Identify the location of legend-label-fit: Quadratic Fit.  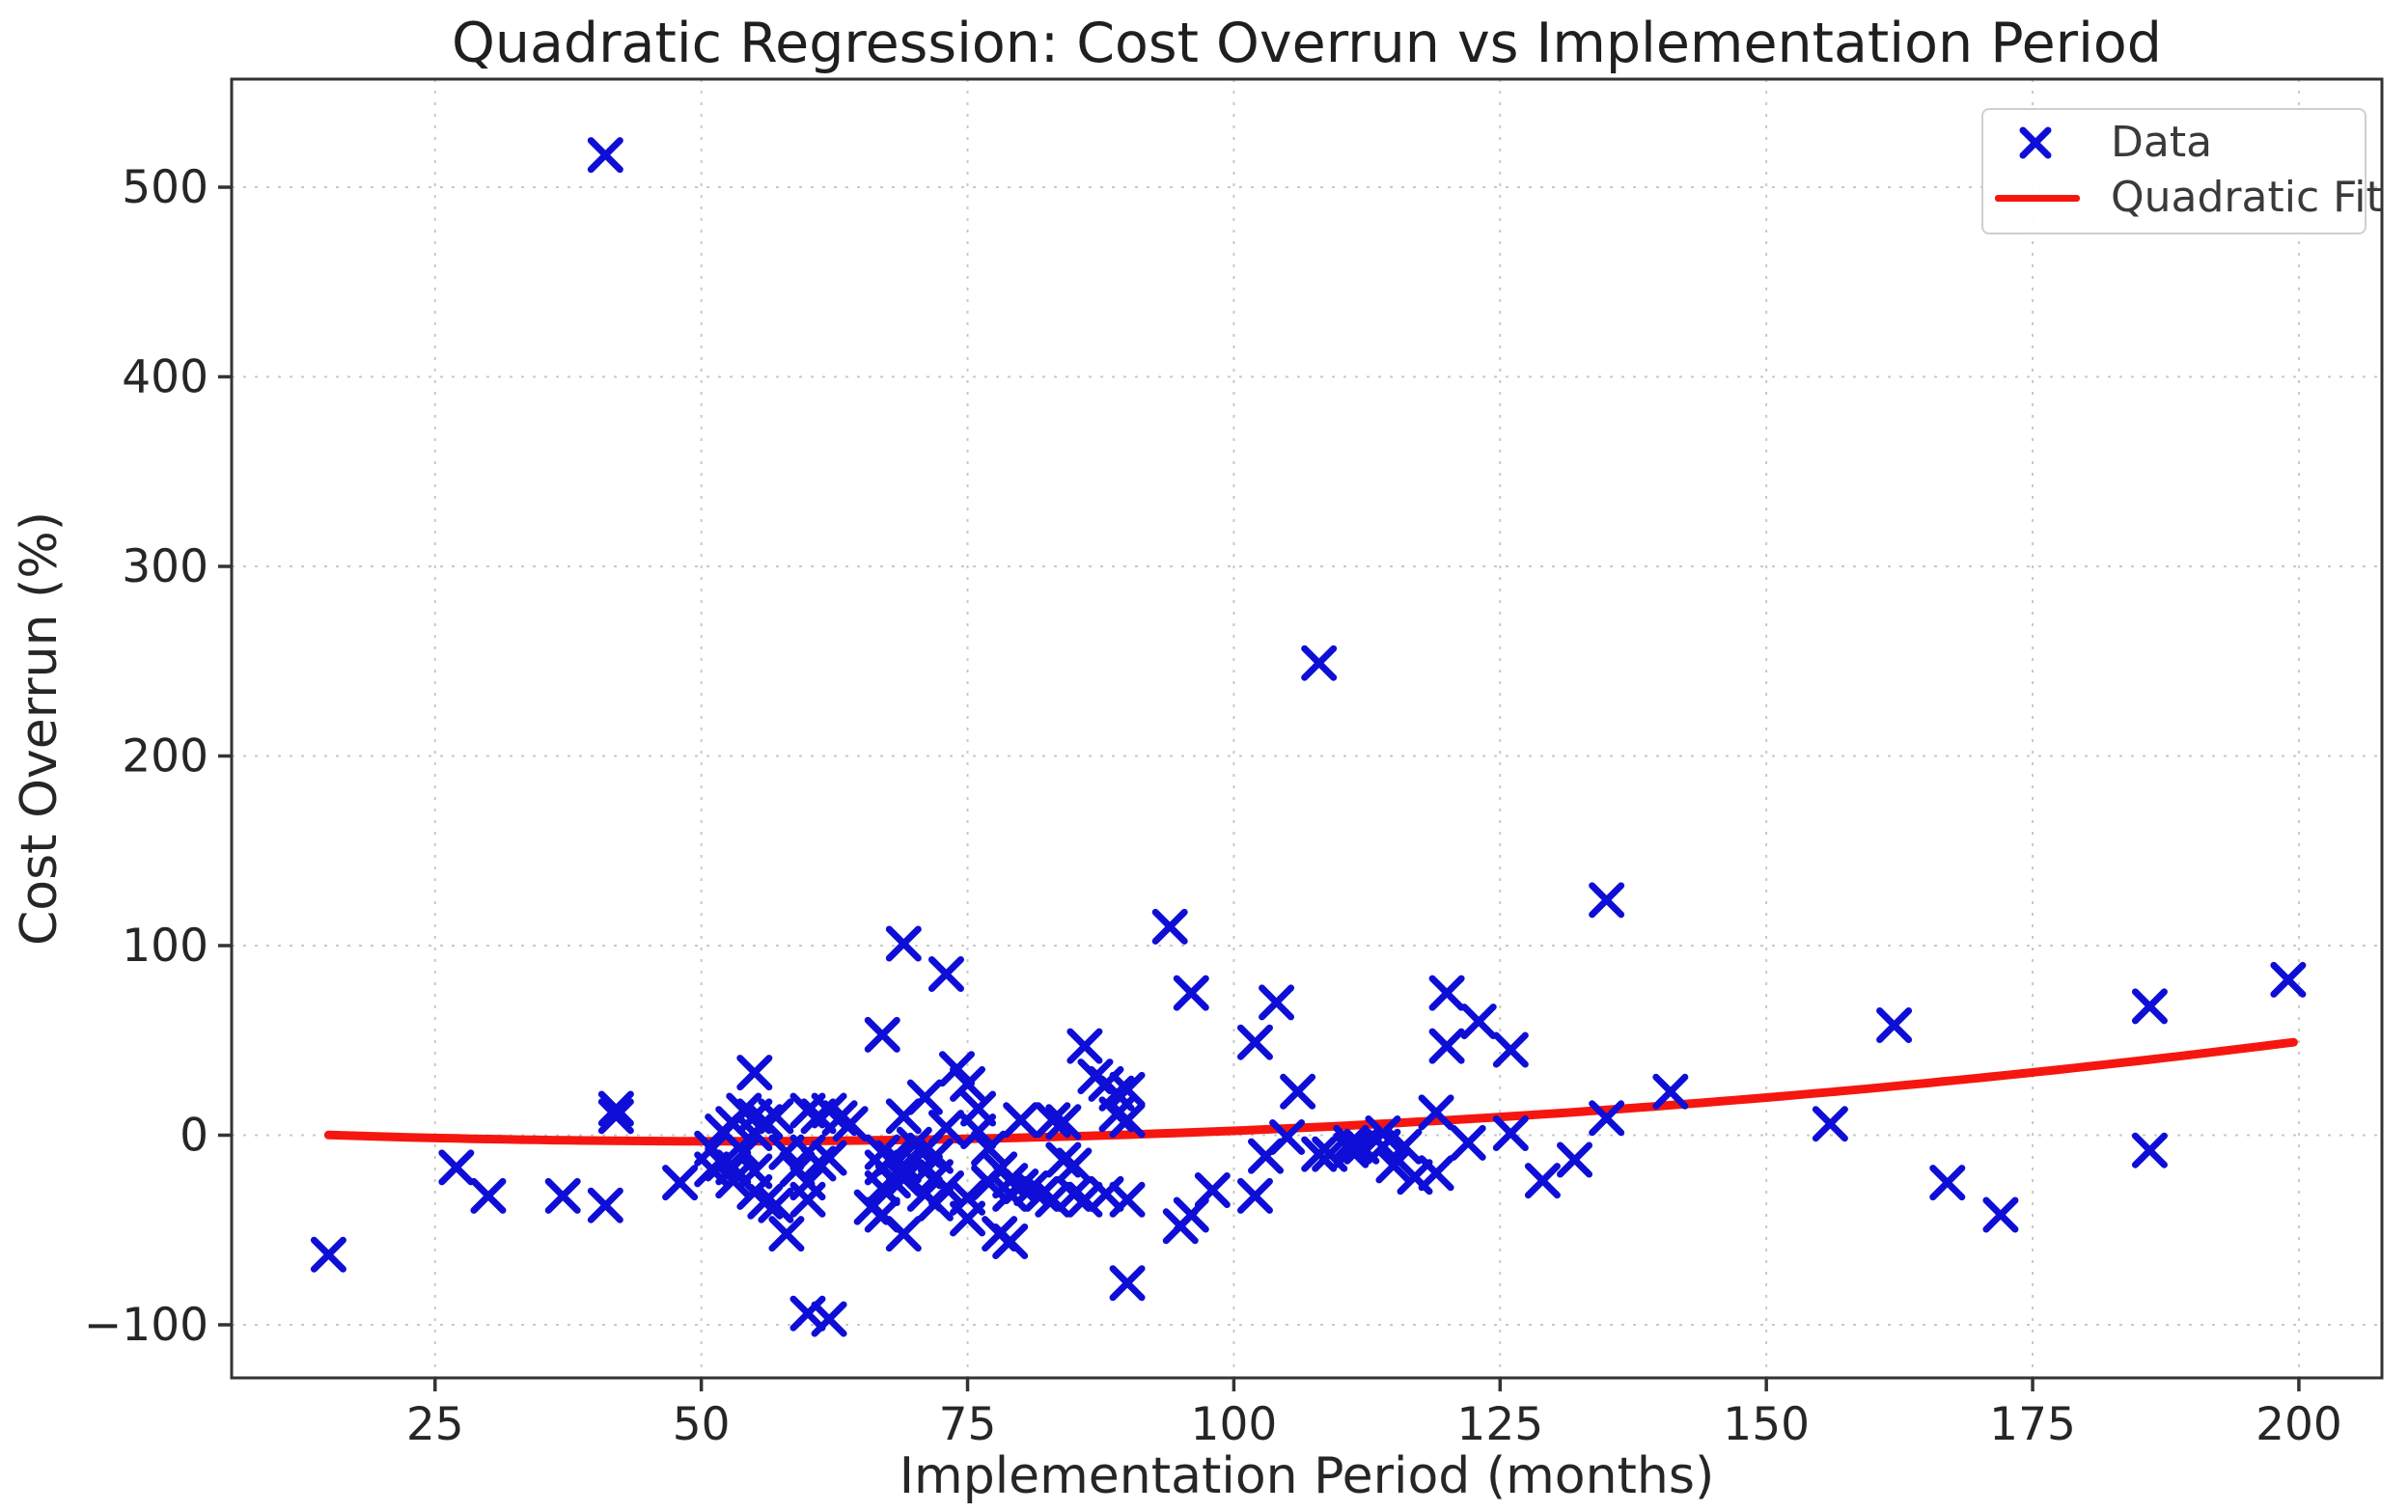
(2247, 197).